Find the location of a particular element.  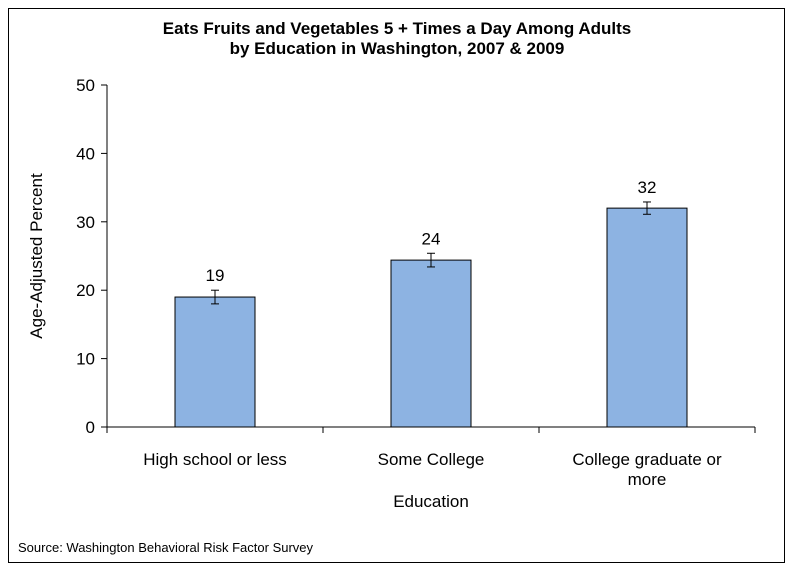

x-tick-label: College graduate or is located at coordinates (647, 459).